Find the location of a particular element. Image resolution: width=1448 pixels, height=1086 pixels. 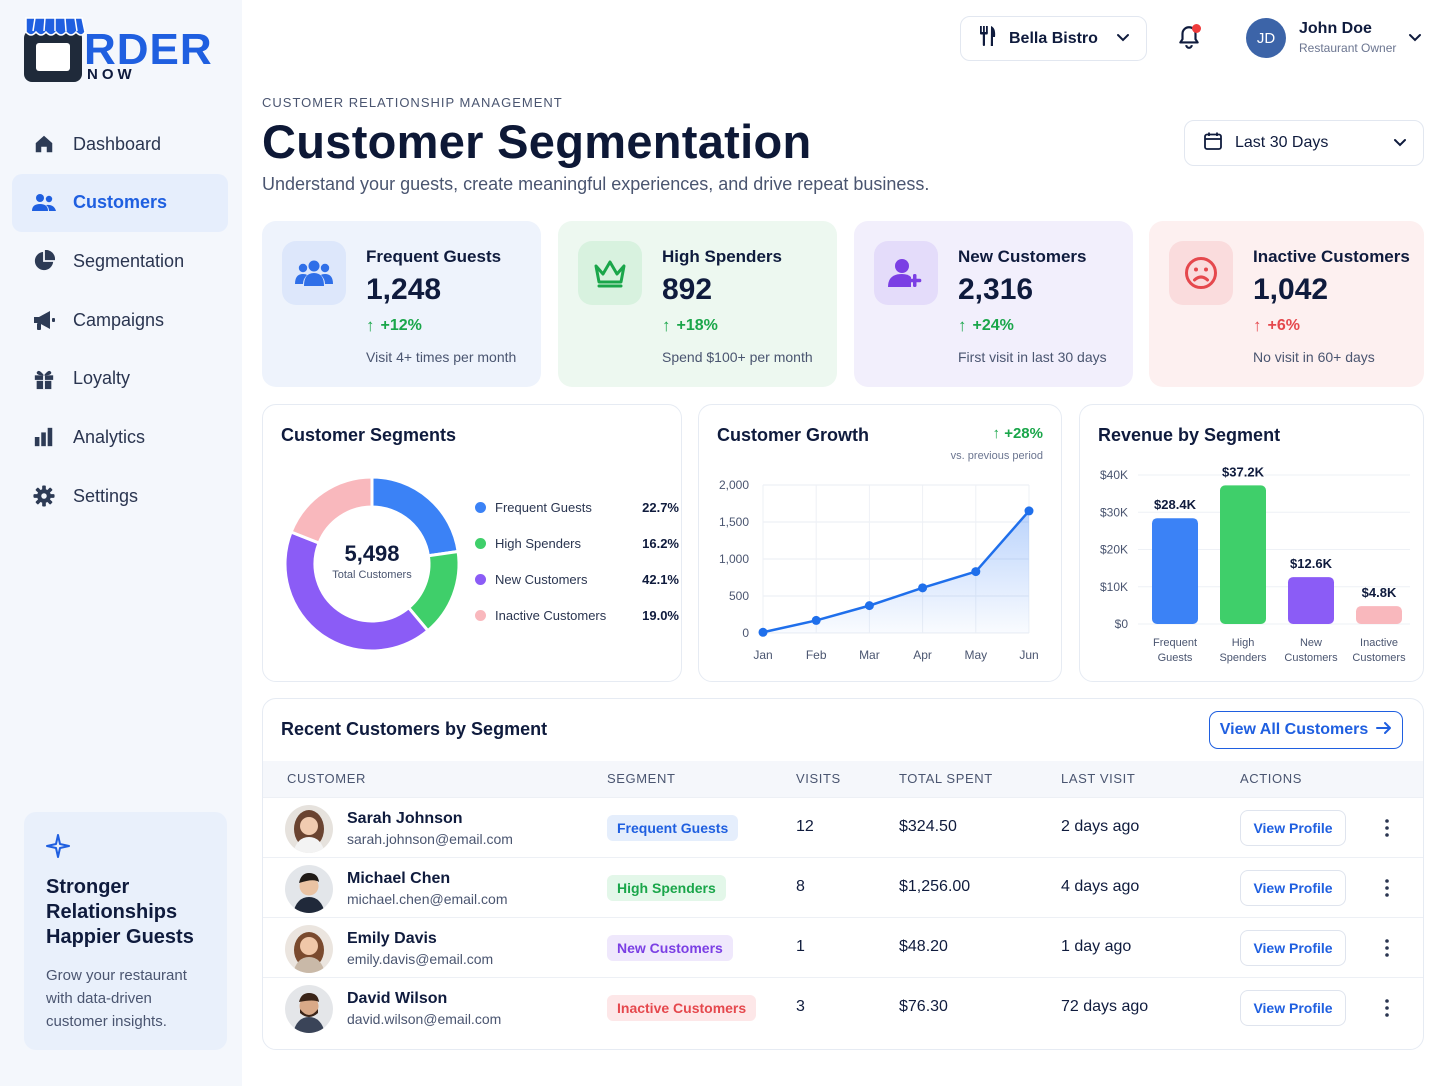

sidebar-item-label: Campaigns is located at coordinates (119, 319).